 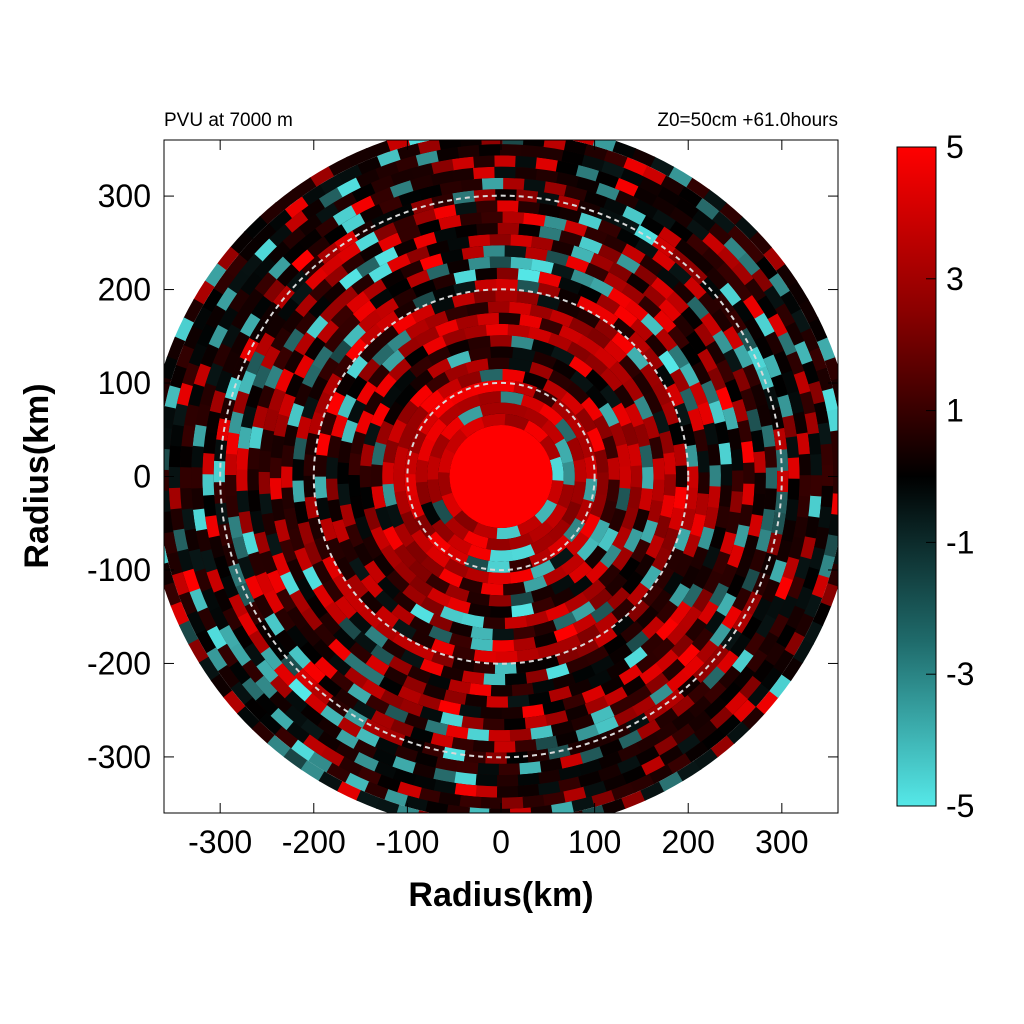 I want to click on y-tick-label: -200, so click(x=119, y=663).